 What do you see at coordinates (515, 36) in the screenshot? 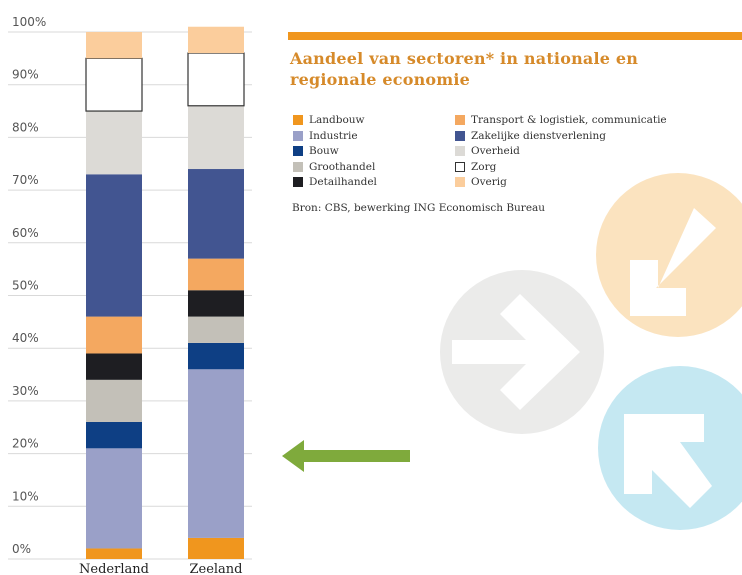
I see `header-accent-bar` at bounding box center [515, 36].